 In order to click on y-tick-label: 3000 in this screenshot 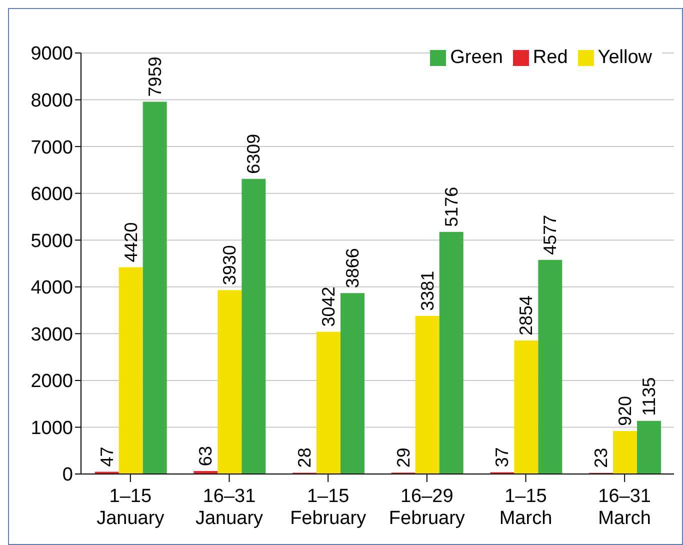, I will do `click(51, 335)`.